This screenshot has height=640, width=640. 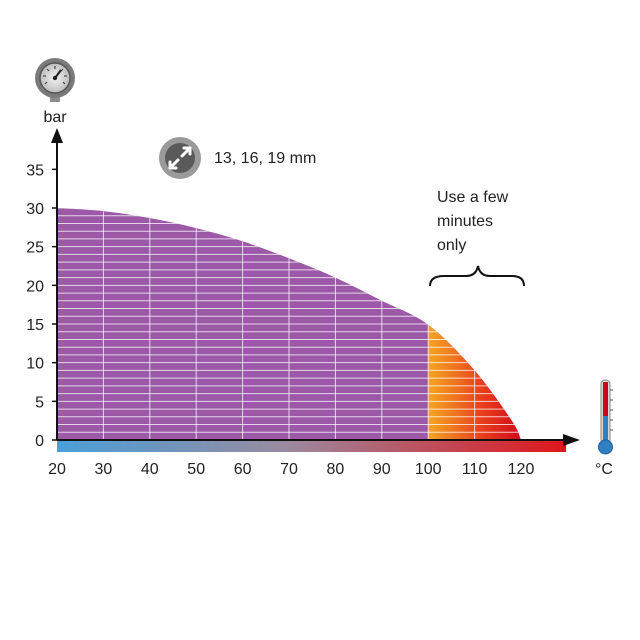 I want to click on y-tick-label: 35, so click(x=35, y=170).